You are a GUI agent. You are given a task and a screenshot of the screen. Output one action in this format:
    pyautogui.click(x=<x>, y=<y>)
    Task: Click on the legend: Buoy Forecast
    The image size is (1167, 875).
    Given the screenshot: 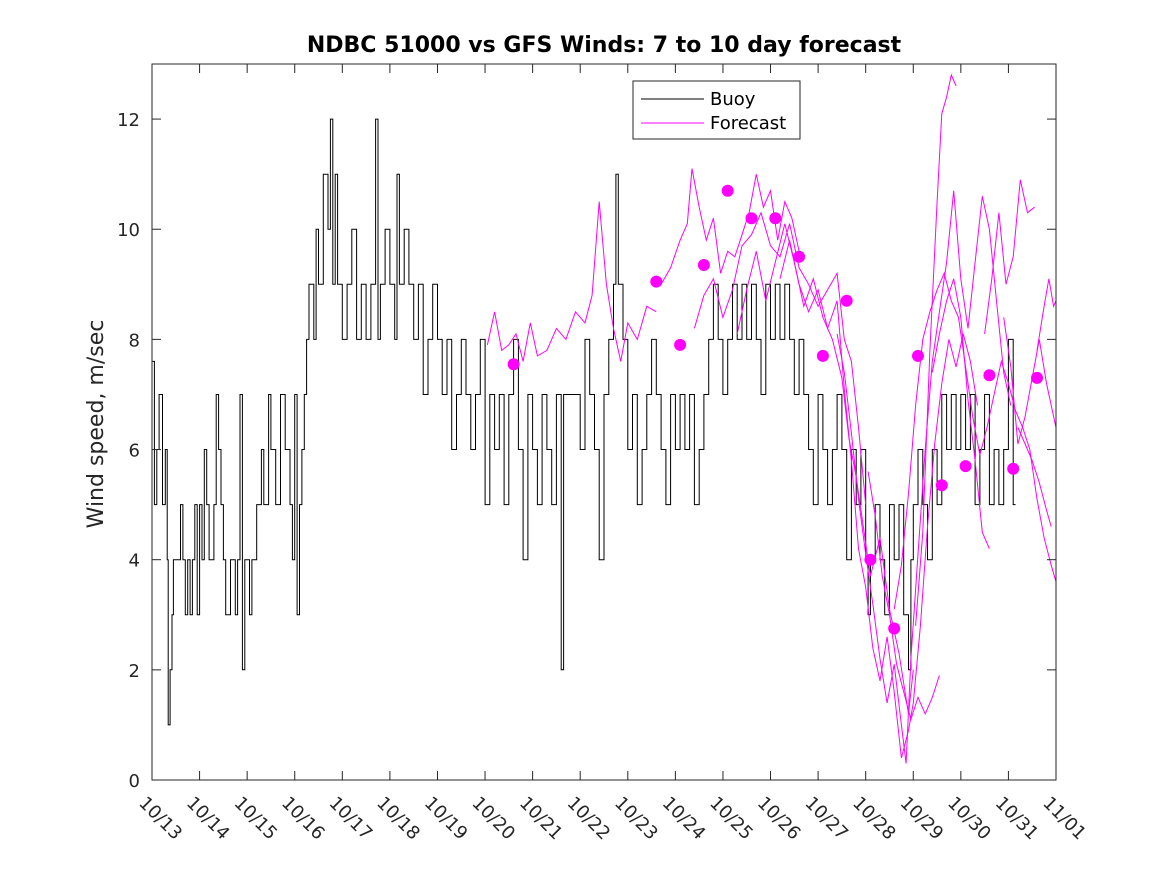 What is the action you would take?
    pyautogui.click(x=716, y=110)
    